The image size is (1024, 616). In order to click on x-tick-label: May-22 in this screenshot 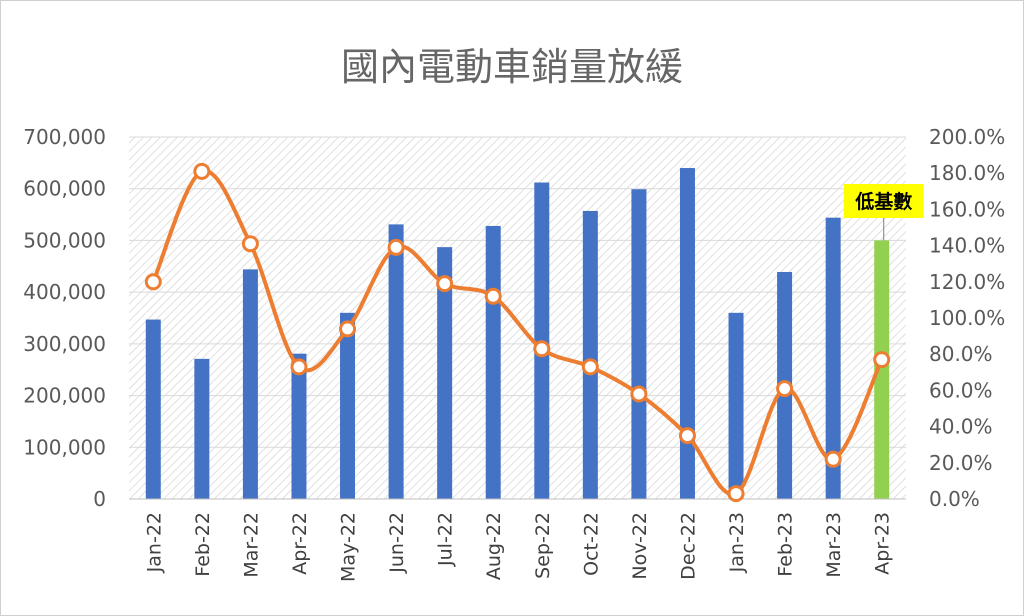, I will do `click(349, 547)`.